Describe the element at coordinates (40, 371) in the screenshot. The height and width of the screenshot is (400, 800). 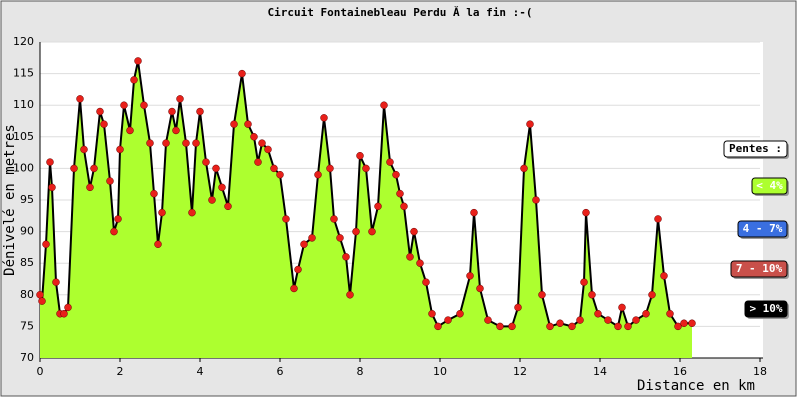
I see `x-tick-label: 0` at that location.